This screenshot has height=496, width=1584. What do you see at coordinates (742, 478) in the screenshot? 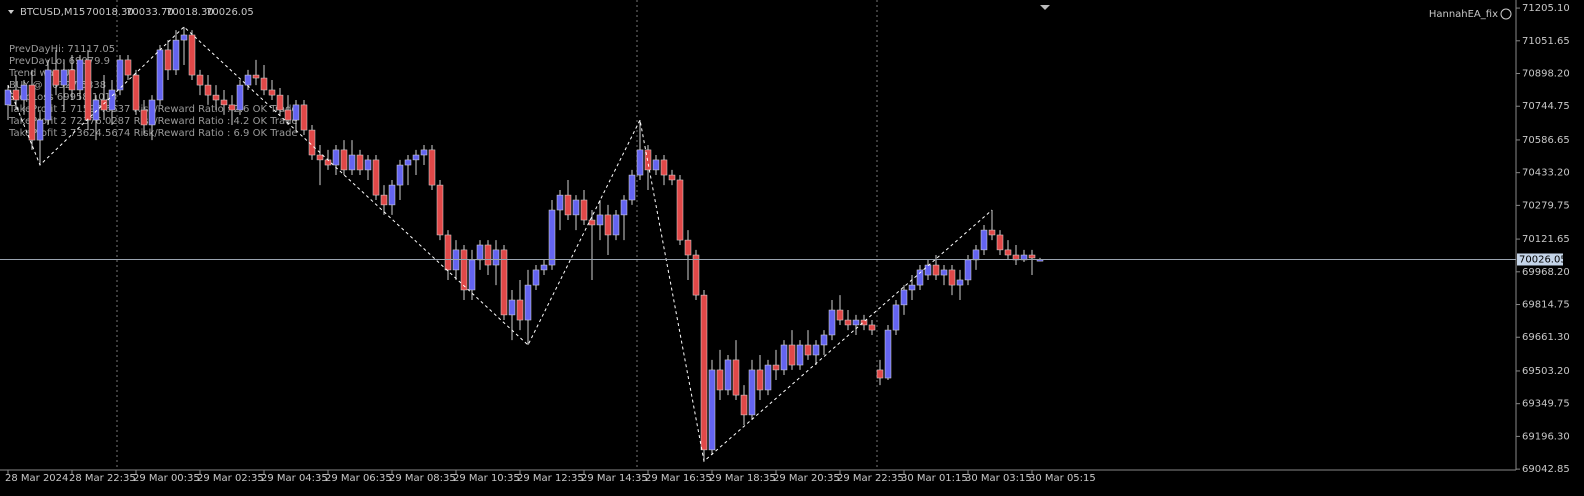
I see `x-tick-label: 29 Mar 18:35` at bounding box center [742, 478].